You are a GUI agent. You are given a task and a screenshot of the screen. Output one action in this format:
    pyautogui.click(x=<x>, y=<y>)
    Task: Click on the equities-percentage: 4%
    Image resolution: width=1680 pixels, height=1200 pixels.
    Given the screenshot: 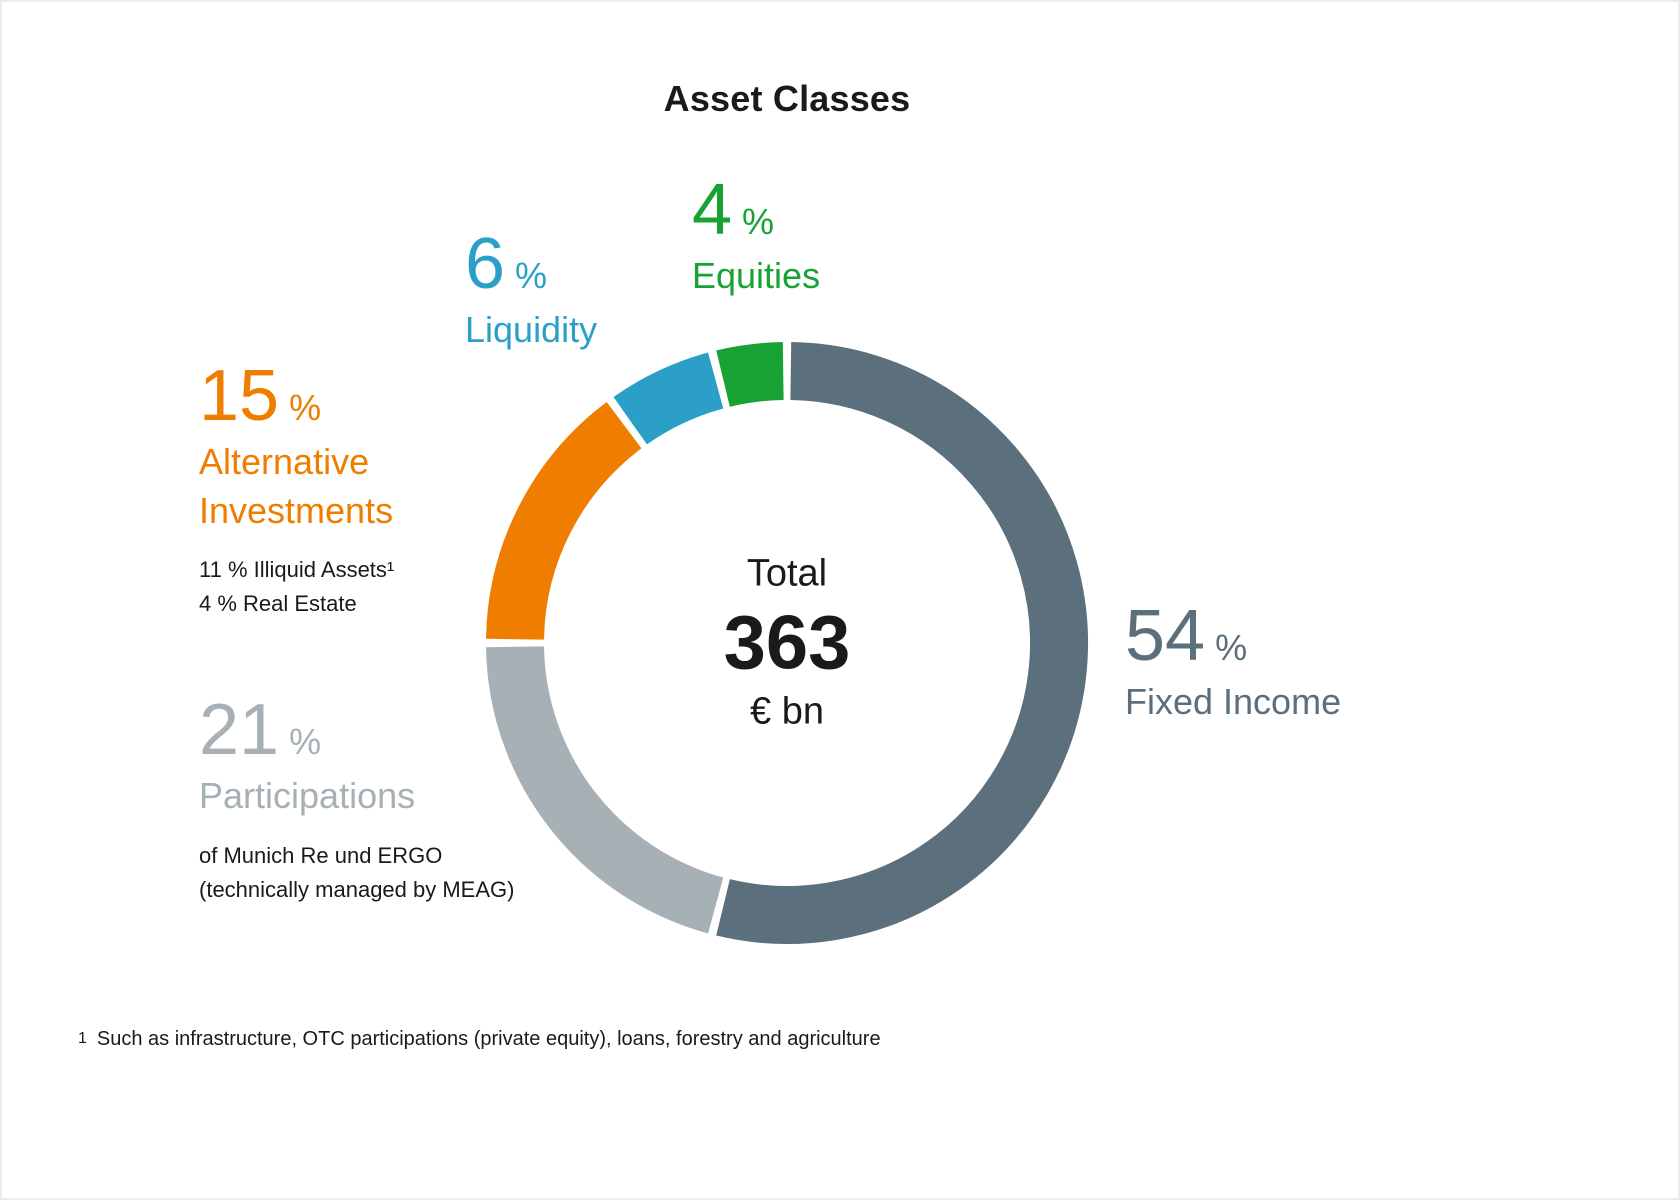 What is the action you would take?
    pyautogui.click(x=756, y=210)
    